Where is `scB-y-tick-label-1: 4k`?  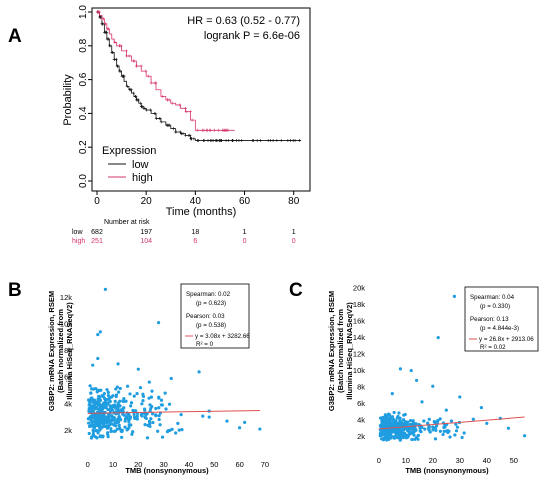
scB-y-tick-label-1: 4k is located at coordinates (68, 403).